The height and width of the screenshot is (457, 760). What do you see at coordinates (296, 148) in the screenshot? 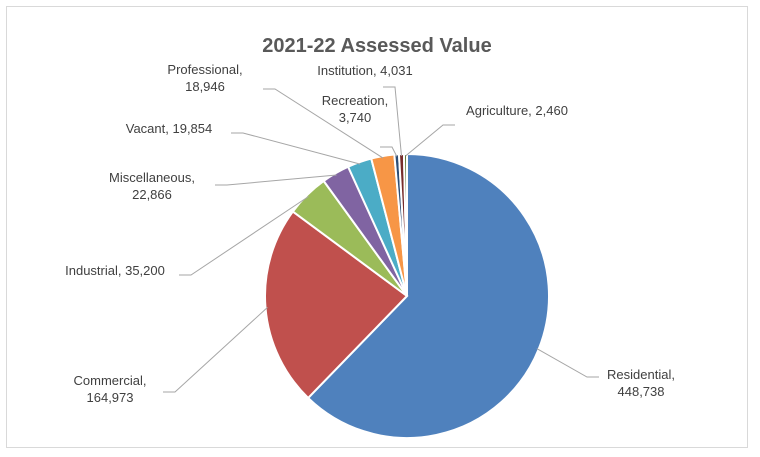
I see `leader-line-vacant` at bounding box center [296, 148].